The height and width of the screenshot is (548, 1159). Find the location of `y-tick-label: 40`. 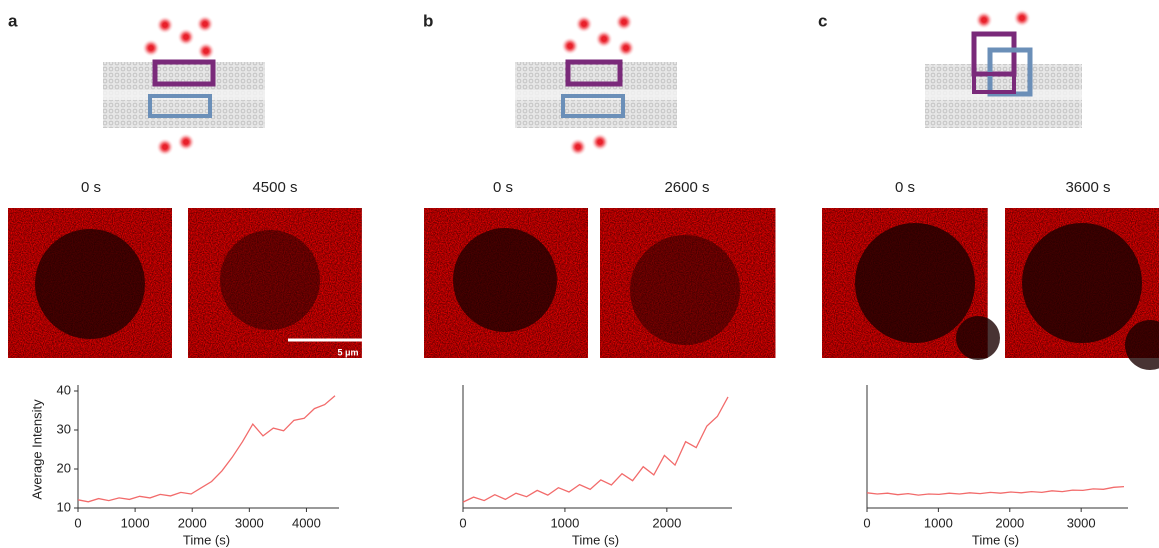

y-tick-label: 40 is located at coordinates (64, 389).